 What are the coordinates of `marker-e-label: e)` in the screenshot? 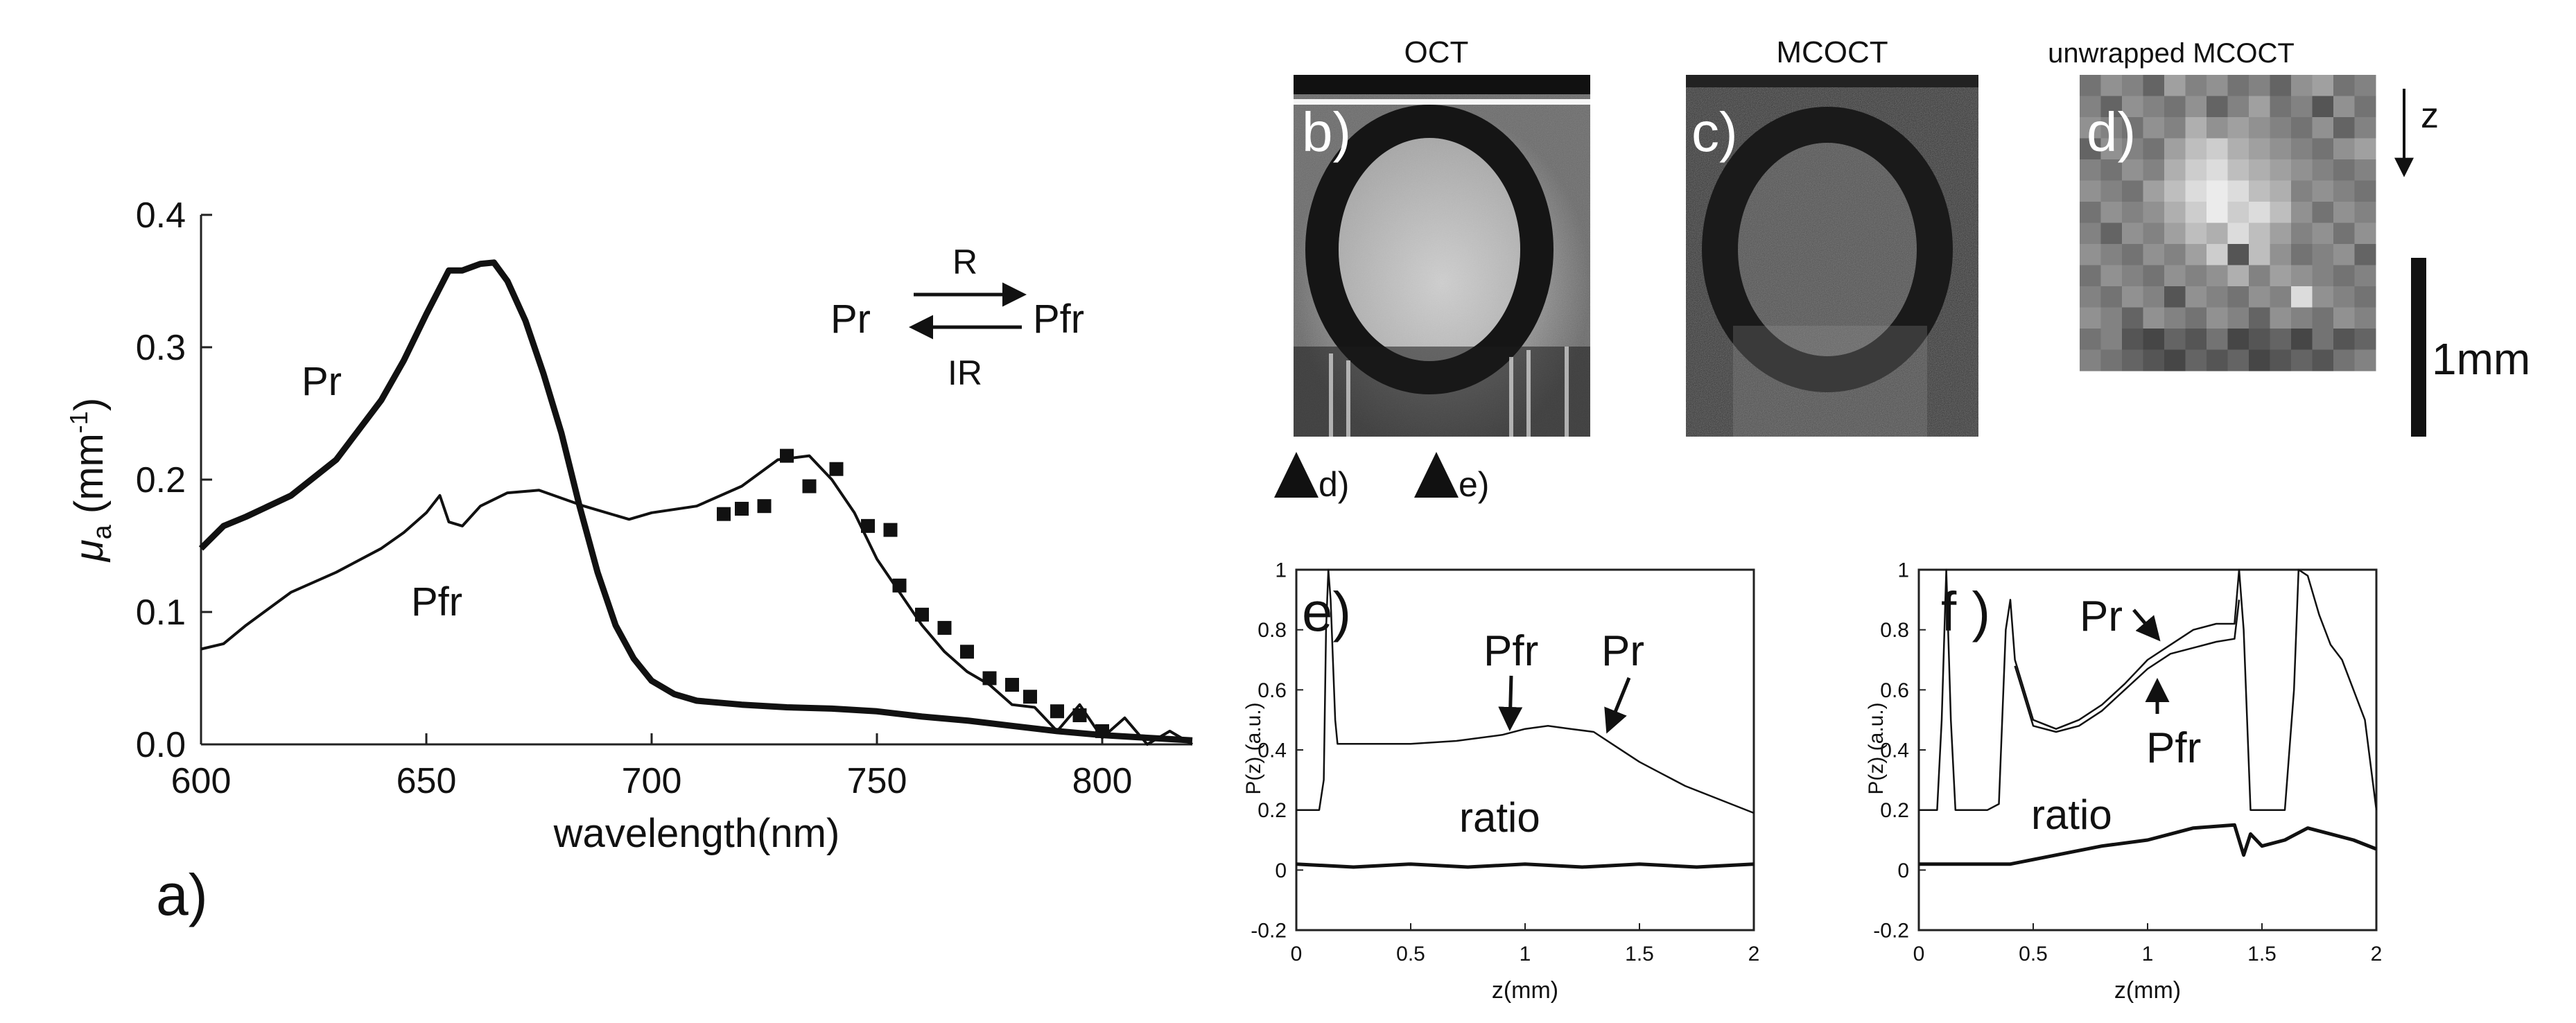 It's located at (1474, 485).